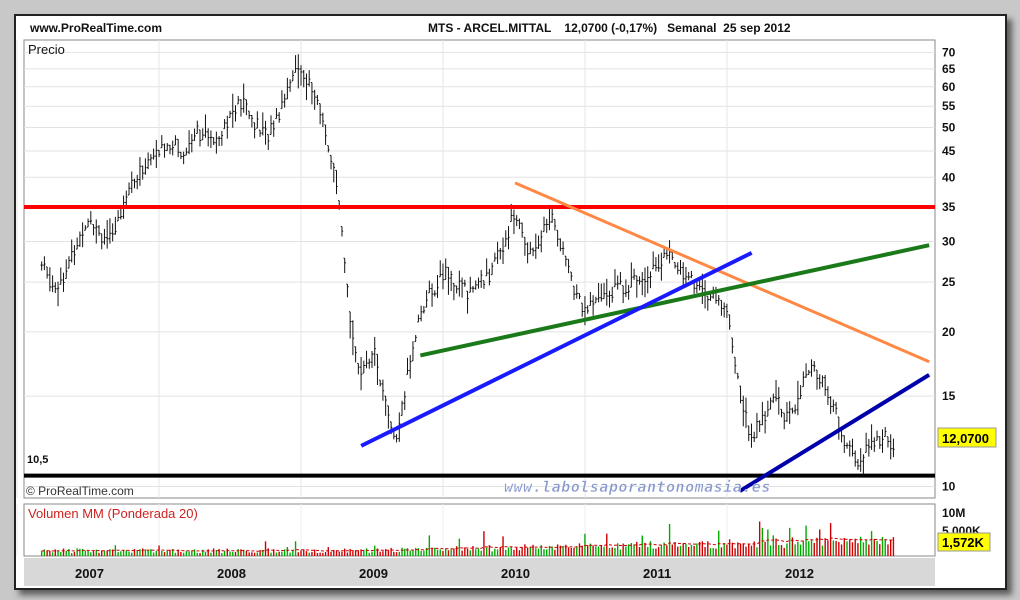 Image resolution: width=1020 pixels, height=600 pixels. Describe the element at coordinates (96, 28) in the screenshot. I see `site-url: www.ProRealTime.com` at that location.